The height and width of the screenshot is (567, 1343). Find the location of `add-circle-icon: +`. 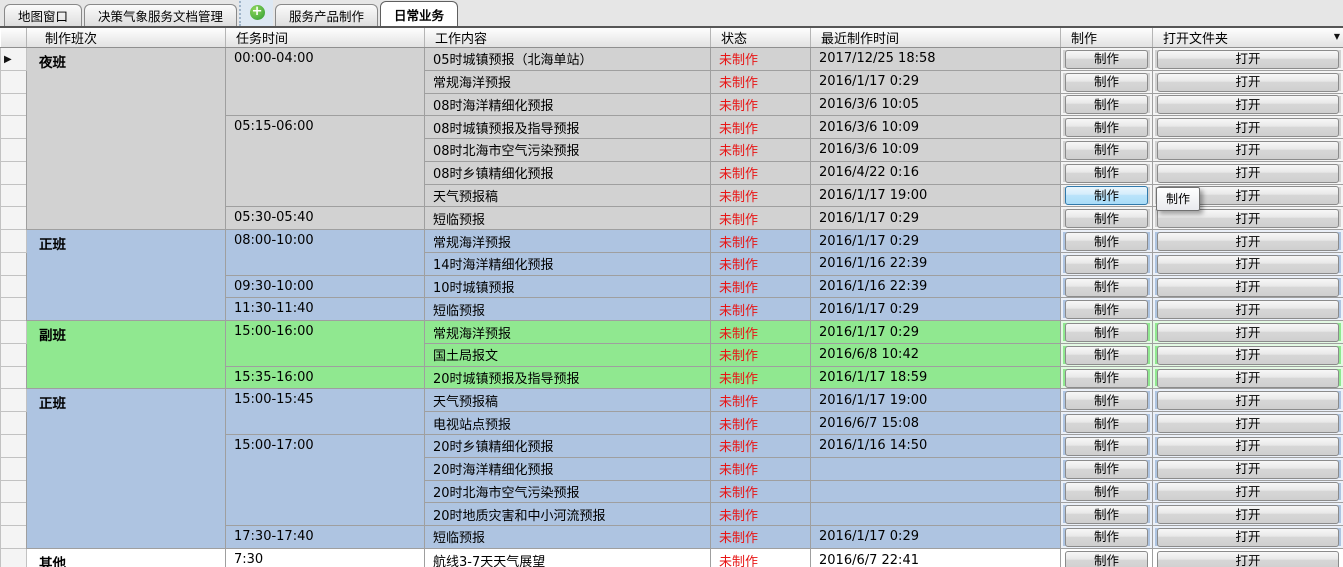

add-circle-icon: + is located at coordinates (257, 12).